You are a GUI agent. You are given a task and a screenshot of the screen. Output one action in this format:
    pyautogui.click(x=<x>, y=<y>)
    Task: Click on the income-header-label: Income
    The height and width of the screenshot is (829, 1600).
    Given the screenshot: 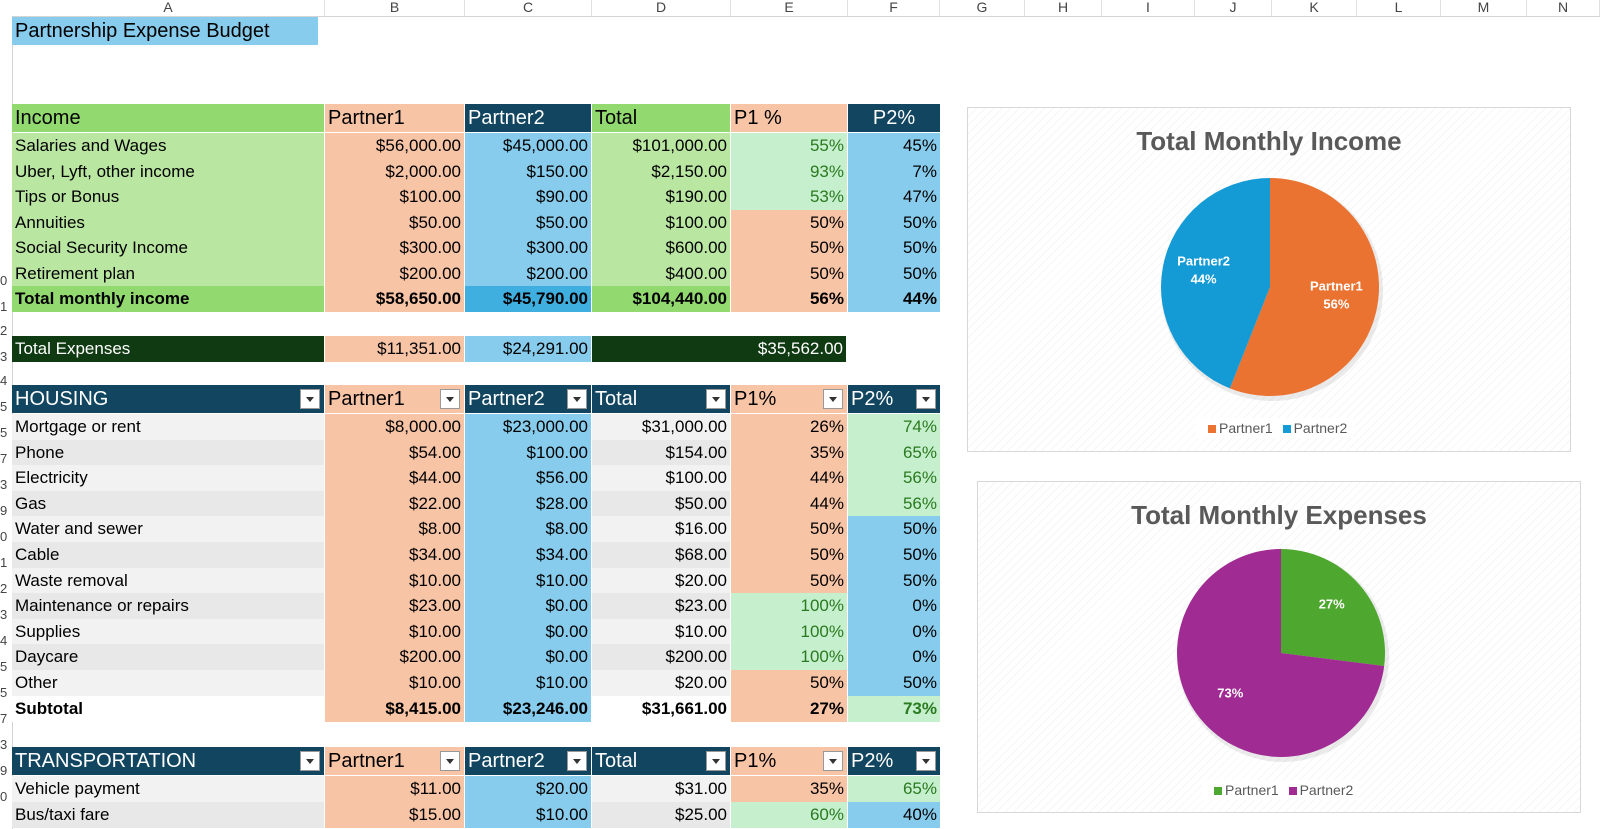 What is the action you would take?
    pyautogui.click(x=168, y=118)
    